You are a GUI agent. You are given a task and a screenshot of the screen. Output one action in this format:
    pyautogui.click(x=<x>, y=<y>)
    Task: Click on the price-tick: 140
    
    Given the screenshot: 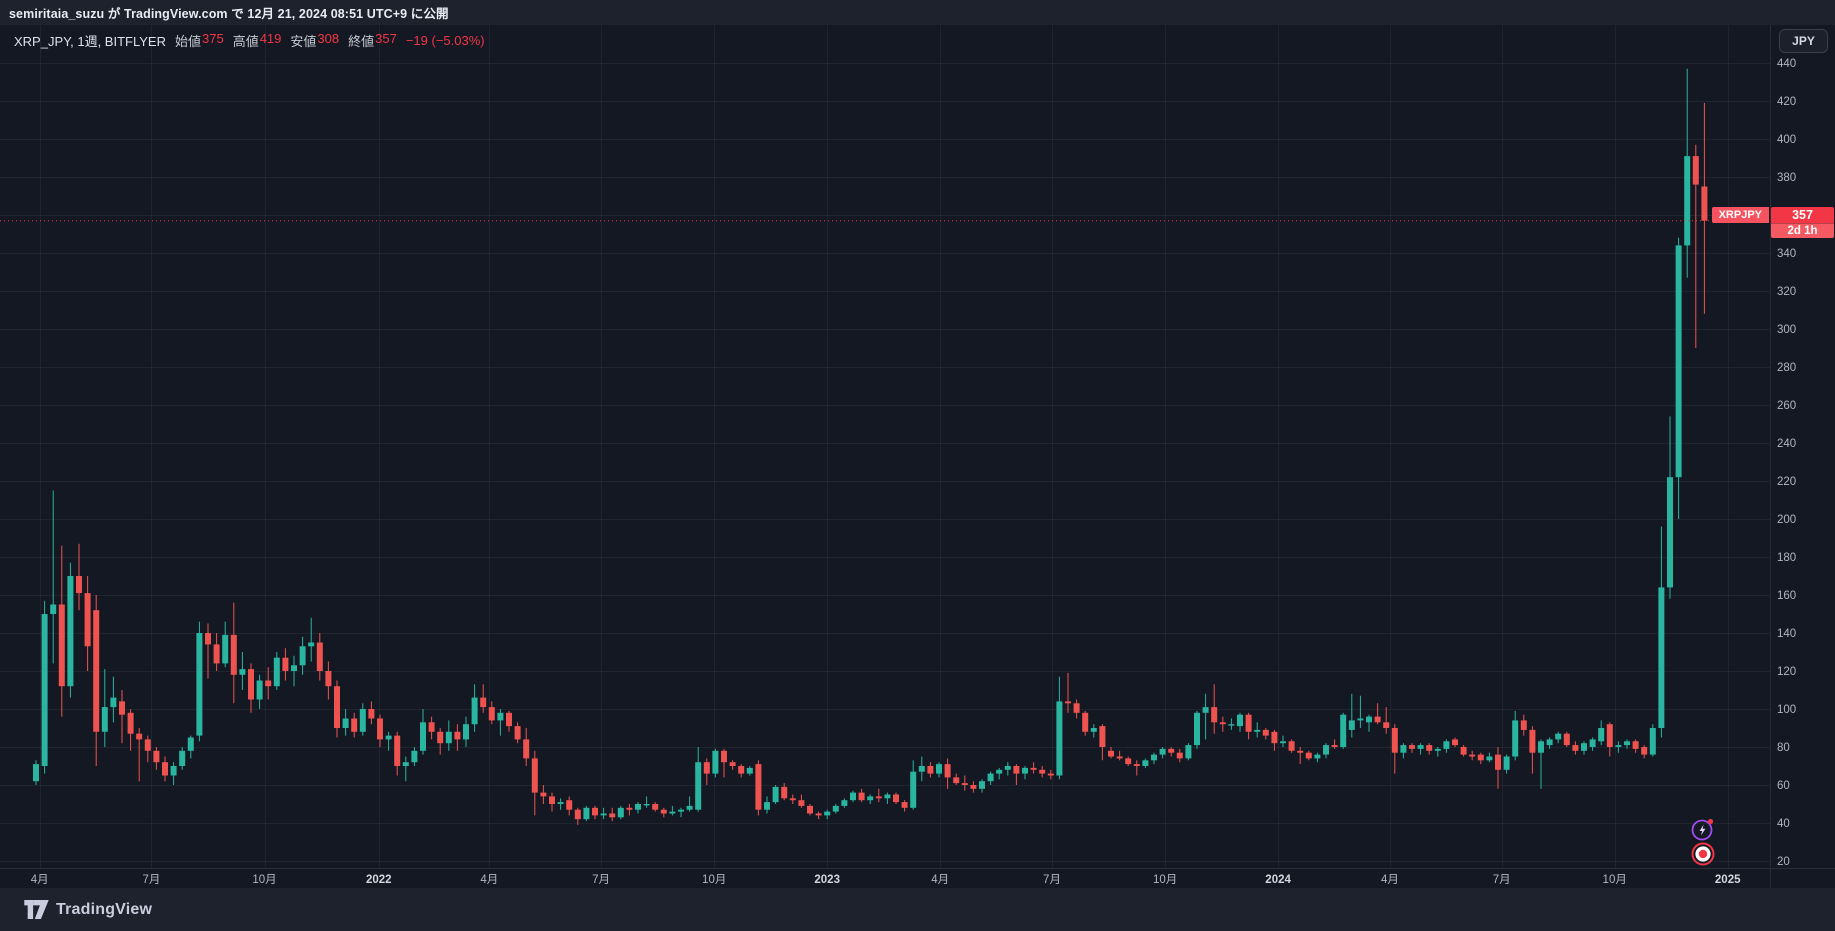 What is the action you would take?
    pyautogui.click(x=1786, y=634)
    